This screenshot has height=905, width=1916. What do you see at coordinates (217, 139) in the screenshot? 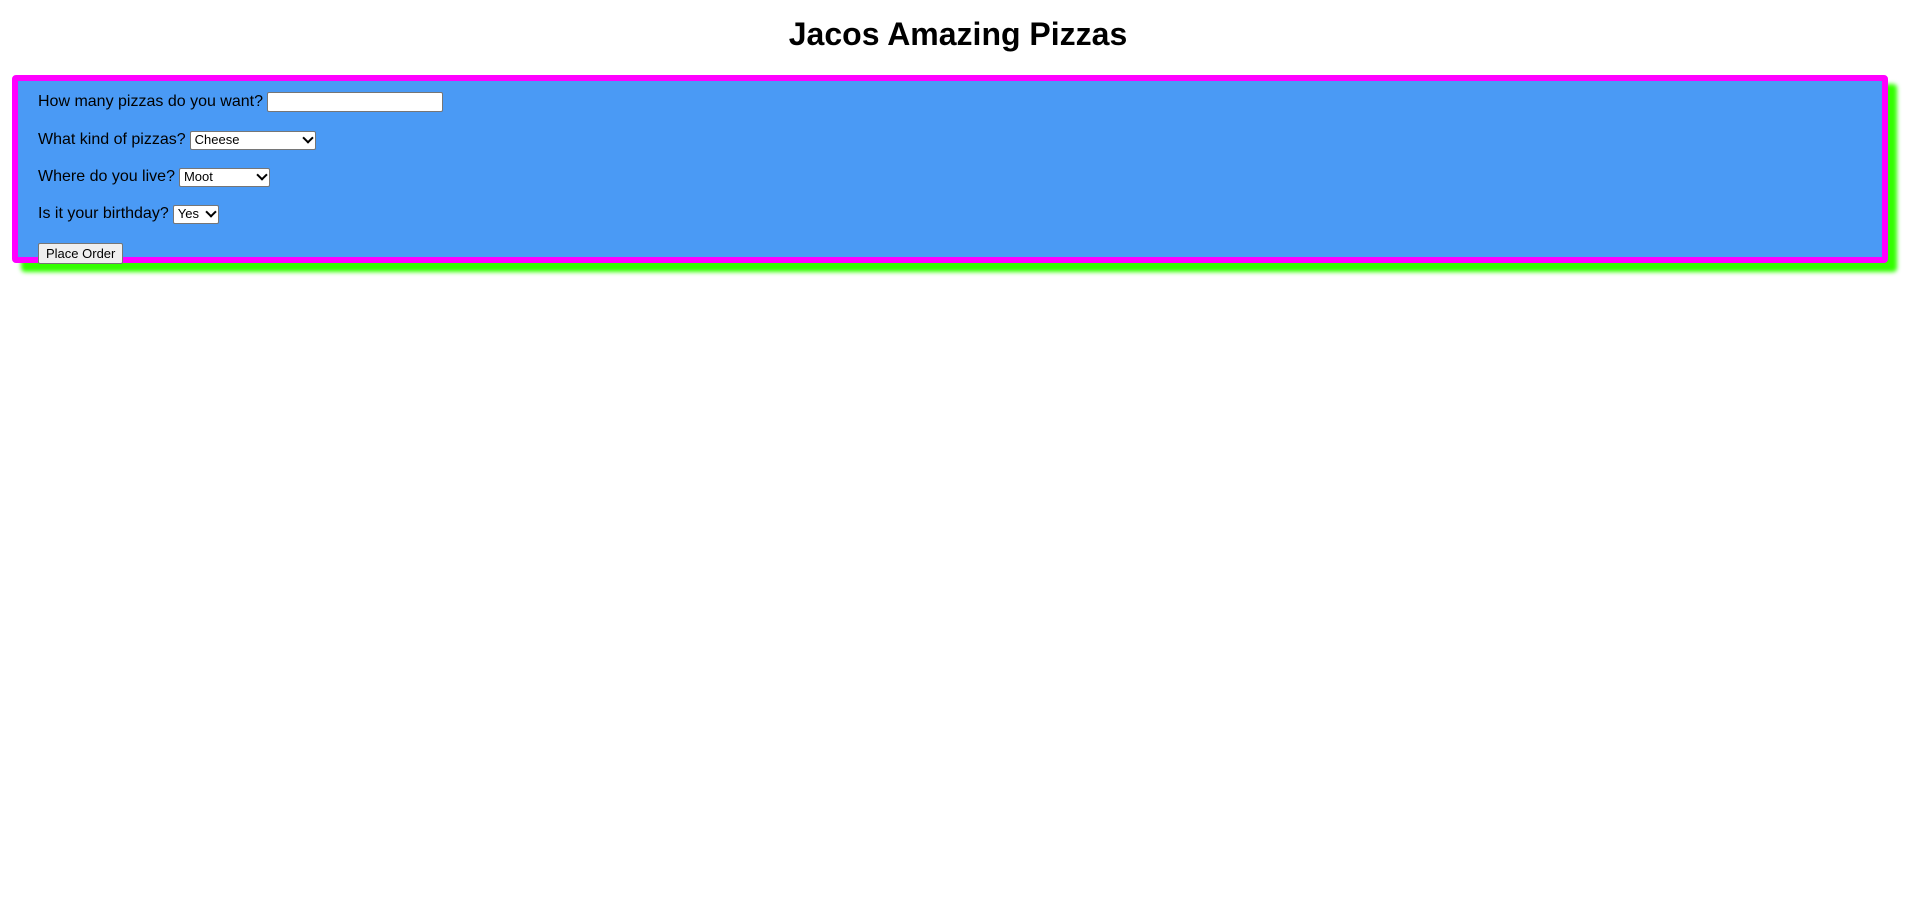
I see `pizza-kind-selected-value: Cheese` at bounding box center [217, 139].